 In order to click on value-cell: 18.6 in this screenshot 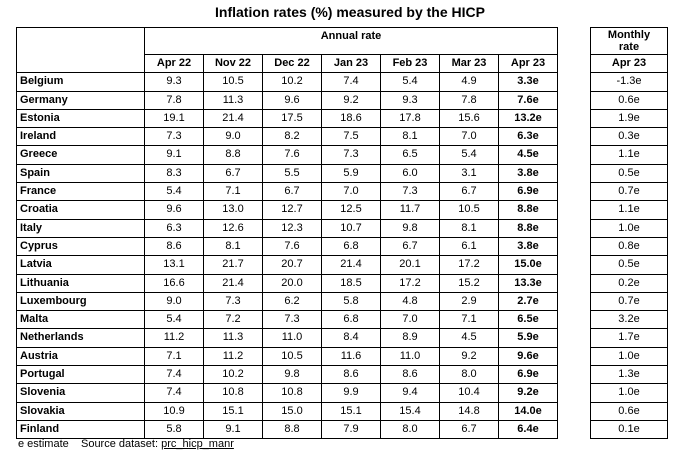, I will do `click(351, 118)`.